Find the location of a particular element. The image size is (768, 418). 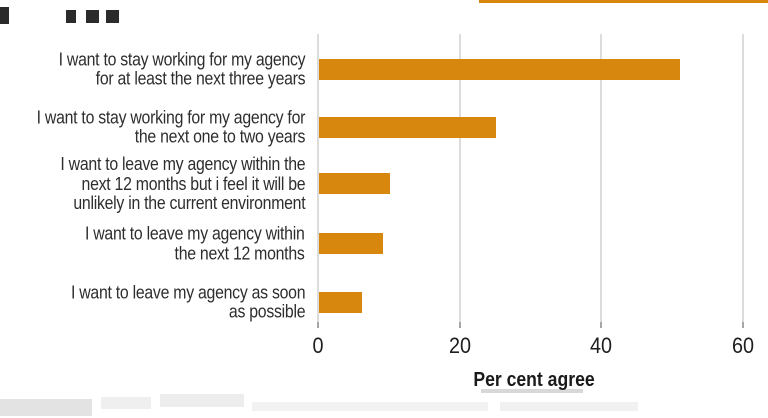

category-label-line: I want to stay working for my agency is located at coordinates (181, 59).